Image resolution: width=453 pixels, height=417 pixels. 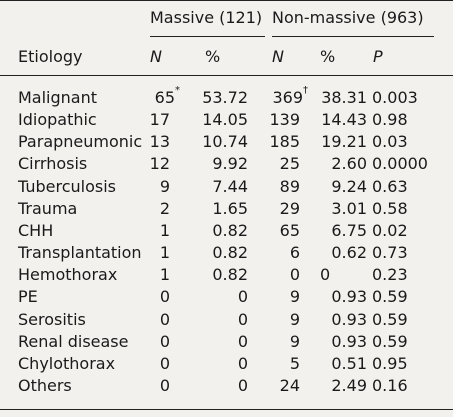 What do you see at coordinates (48, 208) in the screenshot?
I see `cell-etiology: Trauma` at bounding box center [48, 208].